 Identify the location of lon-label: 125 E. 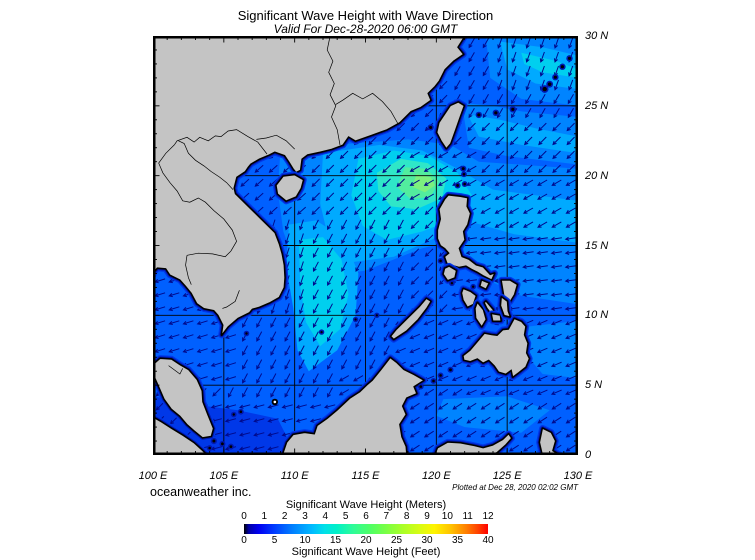
(507, 476).